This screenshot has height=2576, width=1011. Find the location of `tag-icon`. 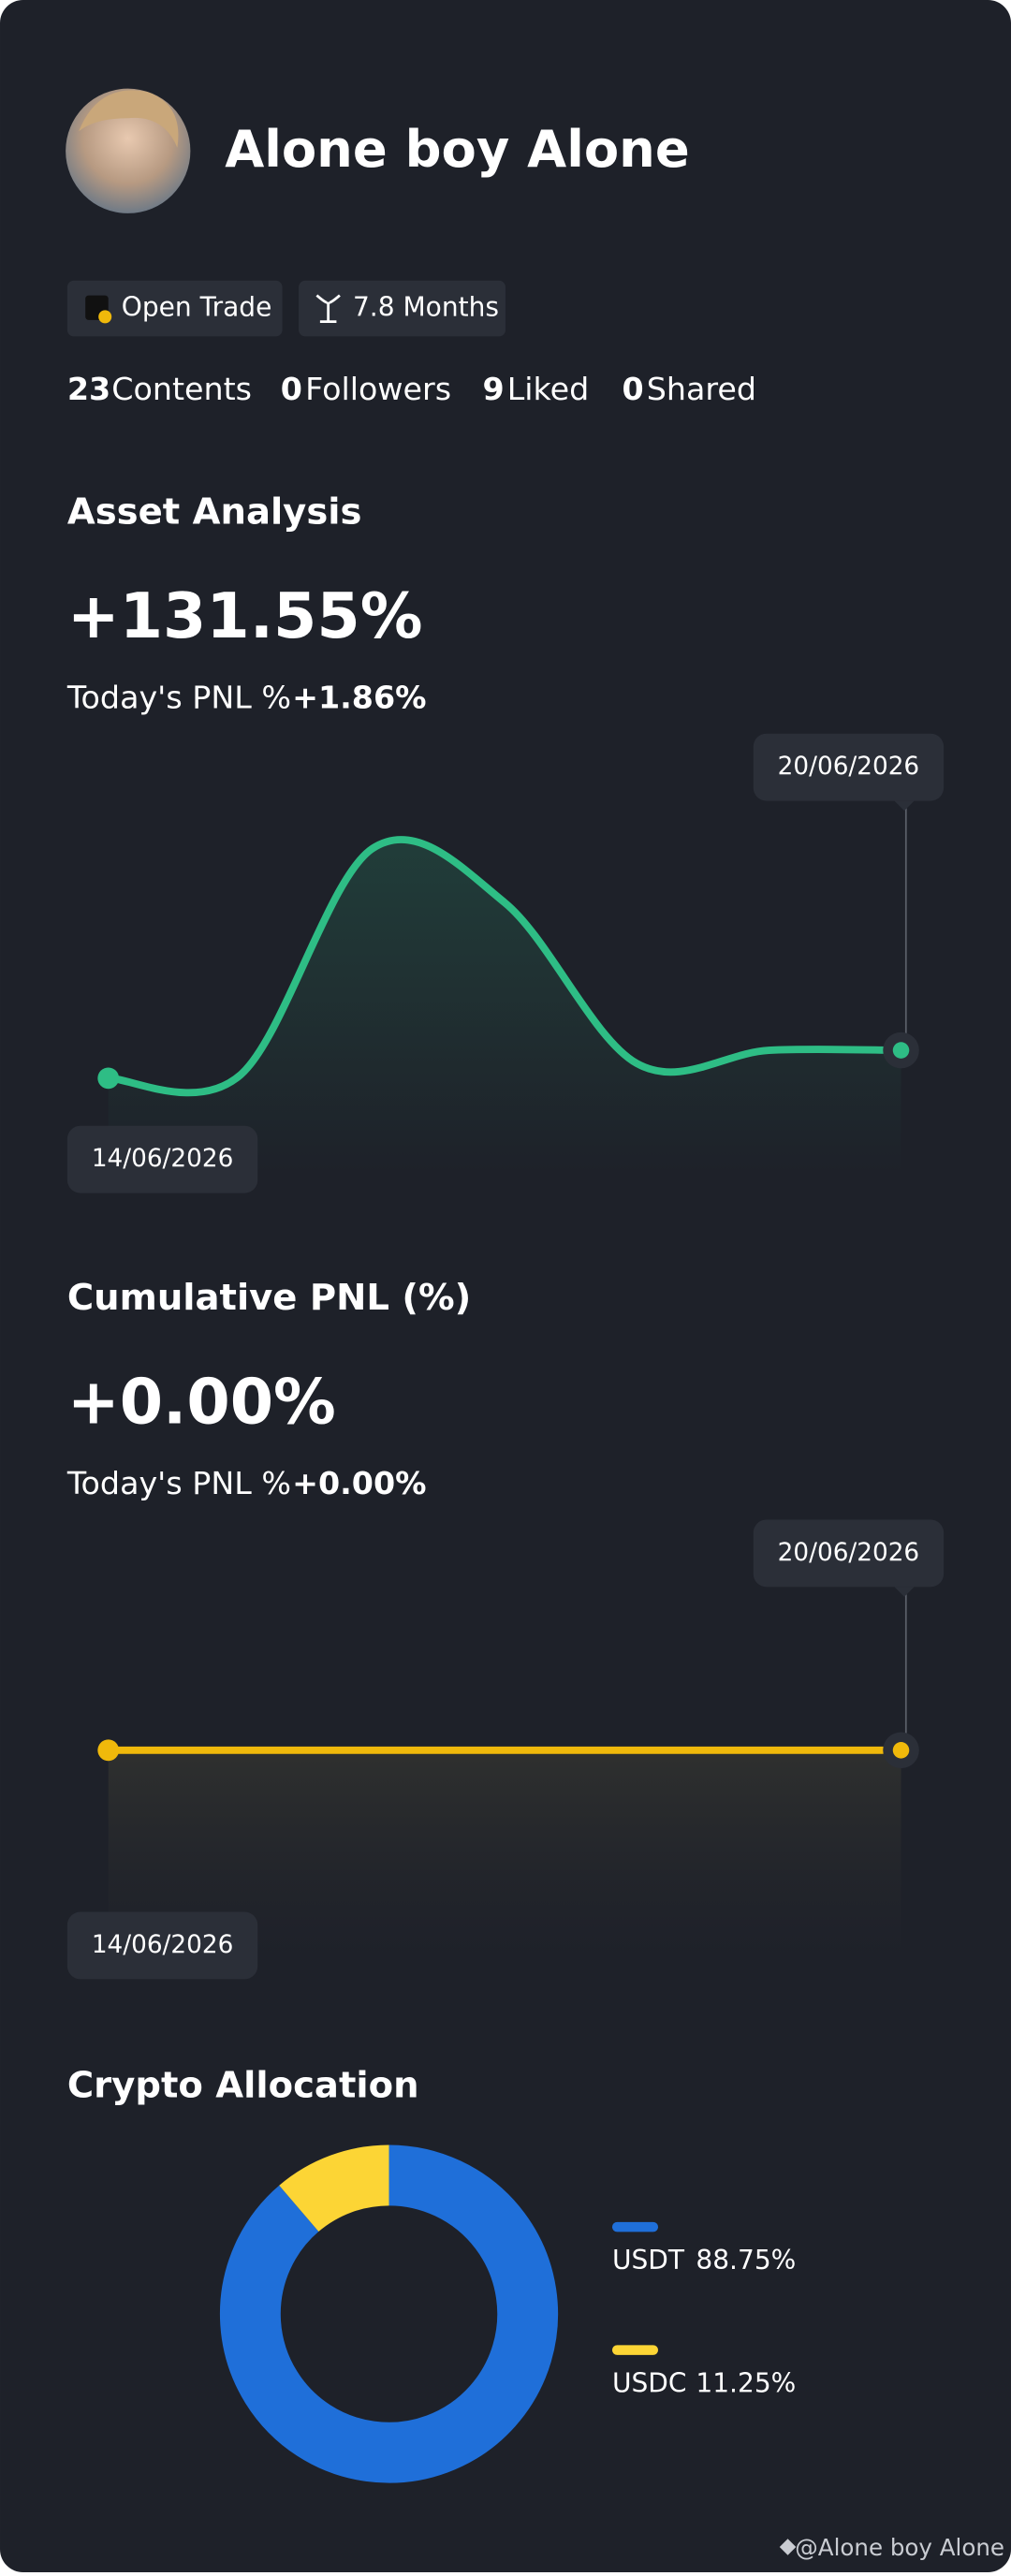

tag-icon is located at coordinates (328, 309).